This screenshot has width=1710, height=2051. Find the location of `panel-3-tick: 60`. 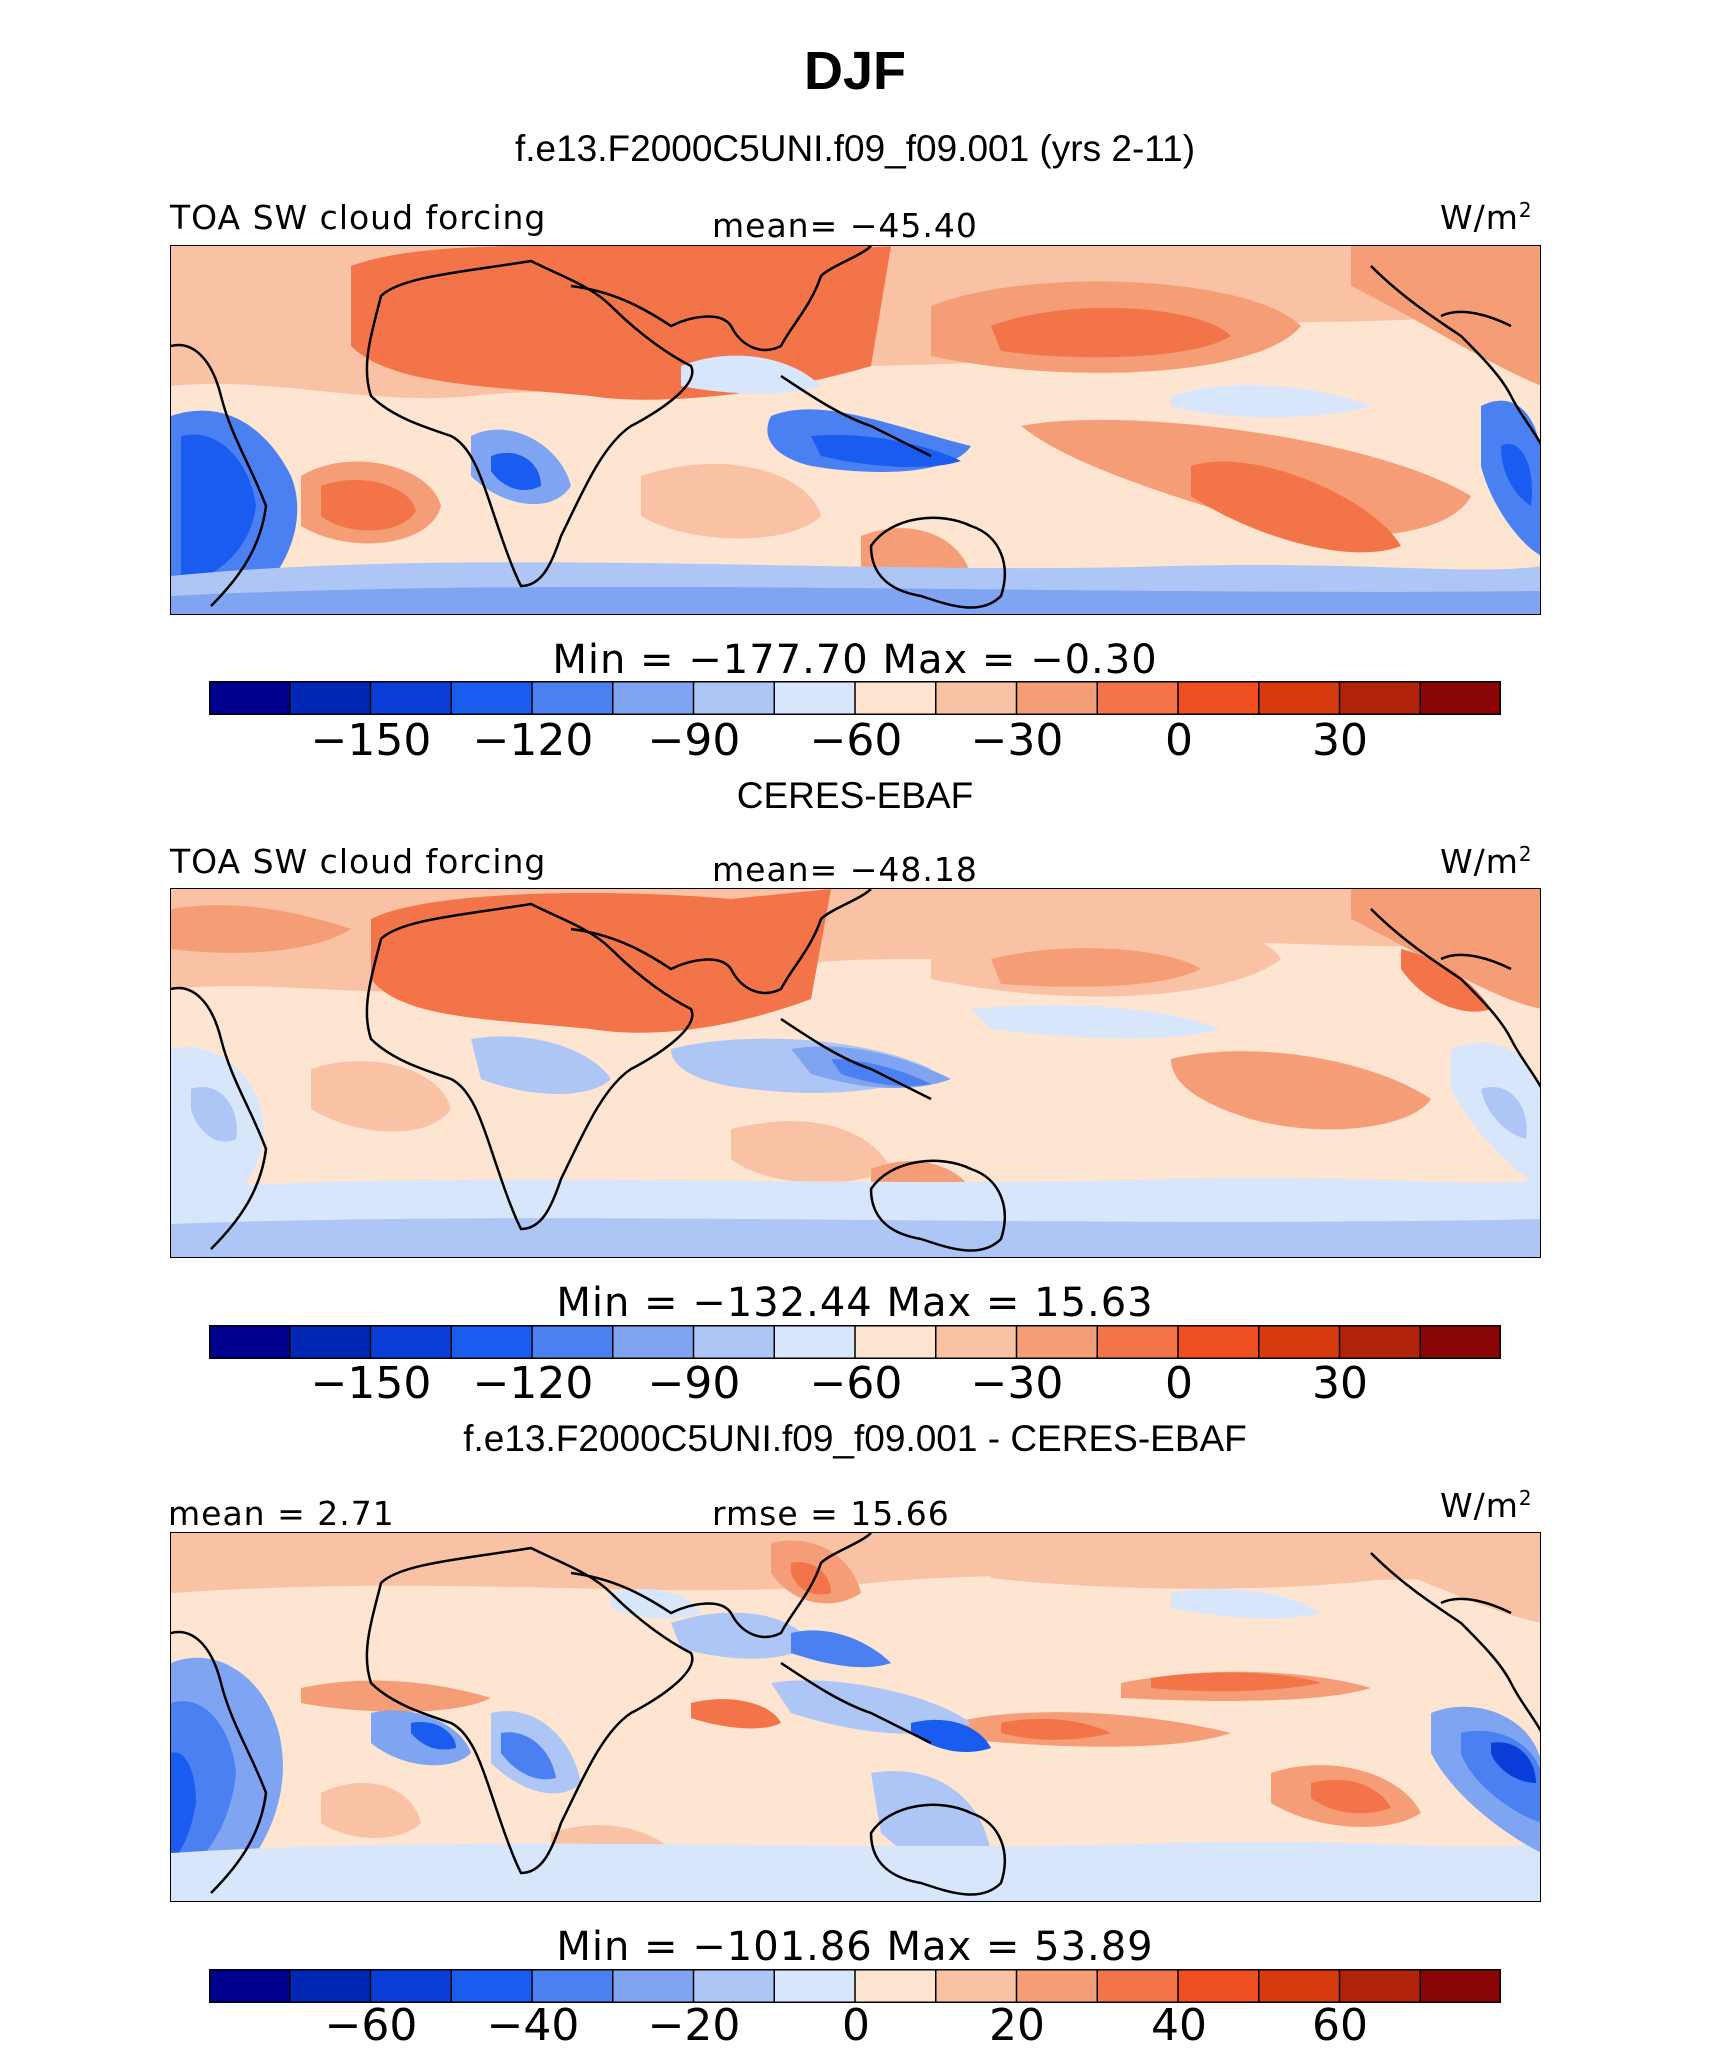

panel-3-tick: 60 is located at coordinates (1340, 2025).